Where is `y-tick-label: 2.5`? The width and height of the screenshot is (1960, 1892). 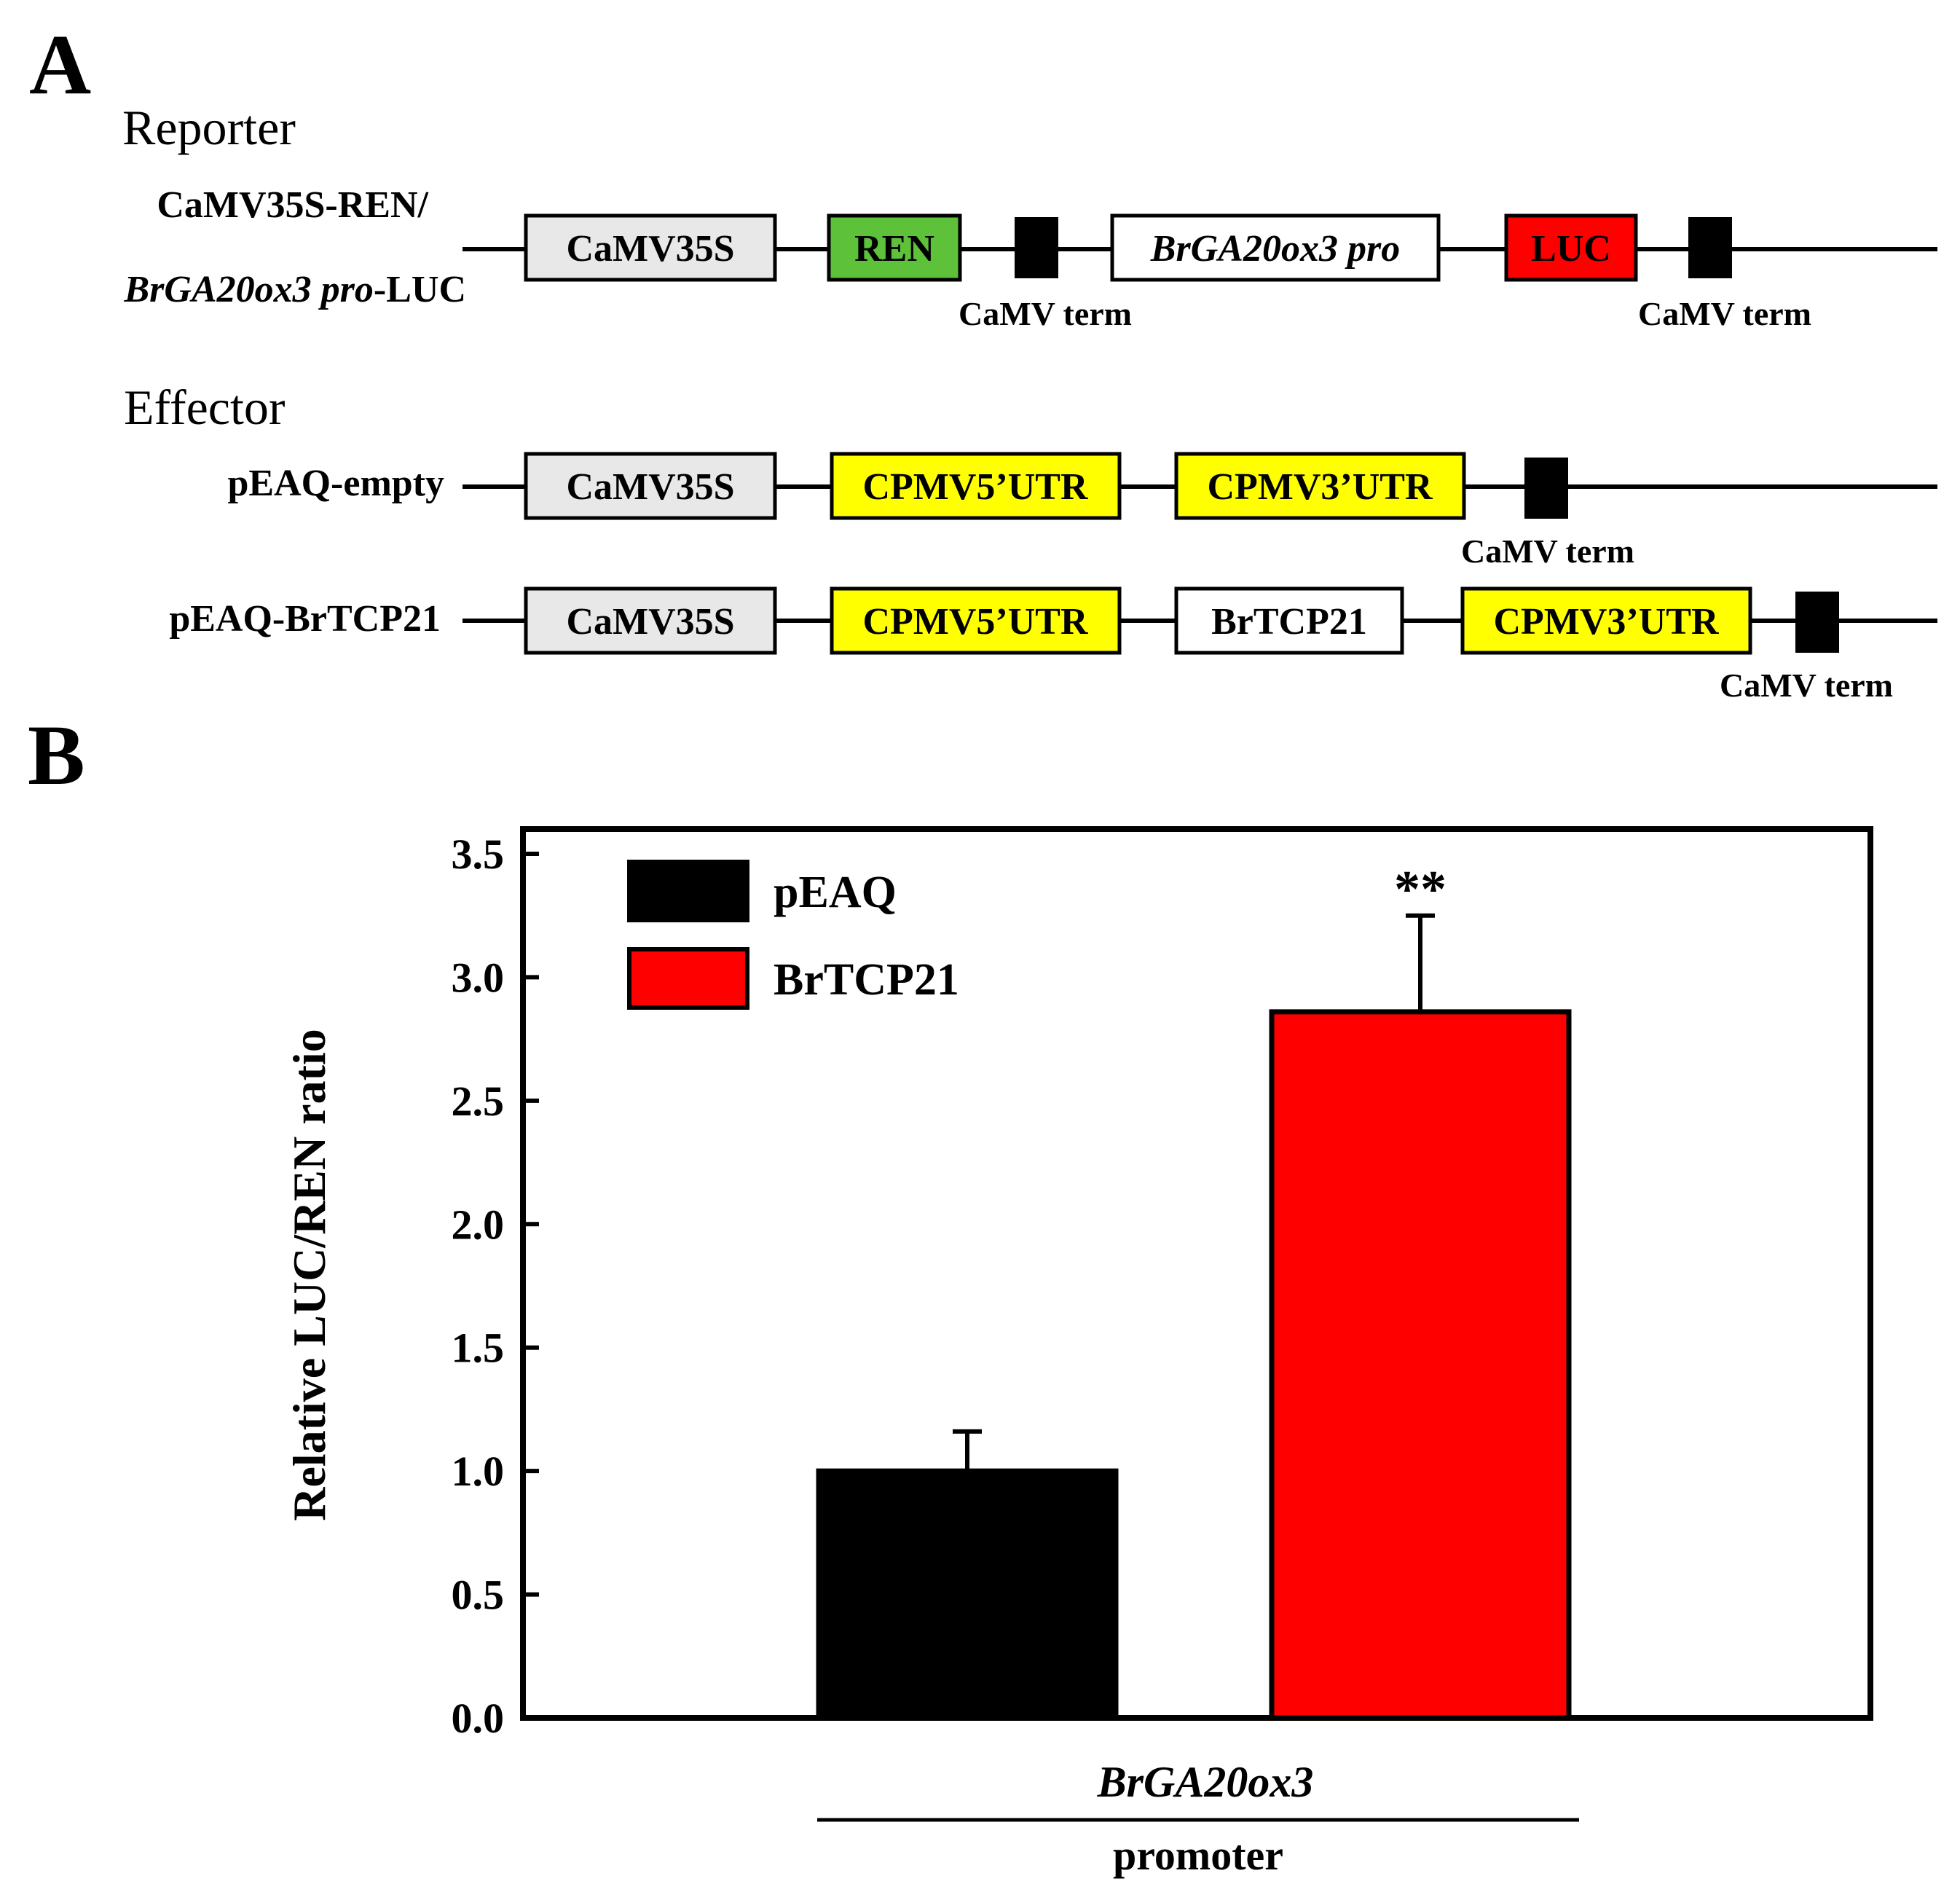
y-tick-label: 2.5 is located at coordinates (478, 1102).